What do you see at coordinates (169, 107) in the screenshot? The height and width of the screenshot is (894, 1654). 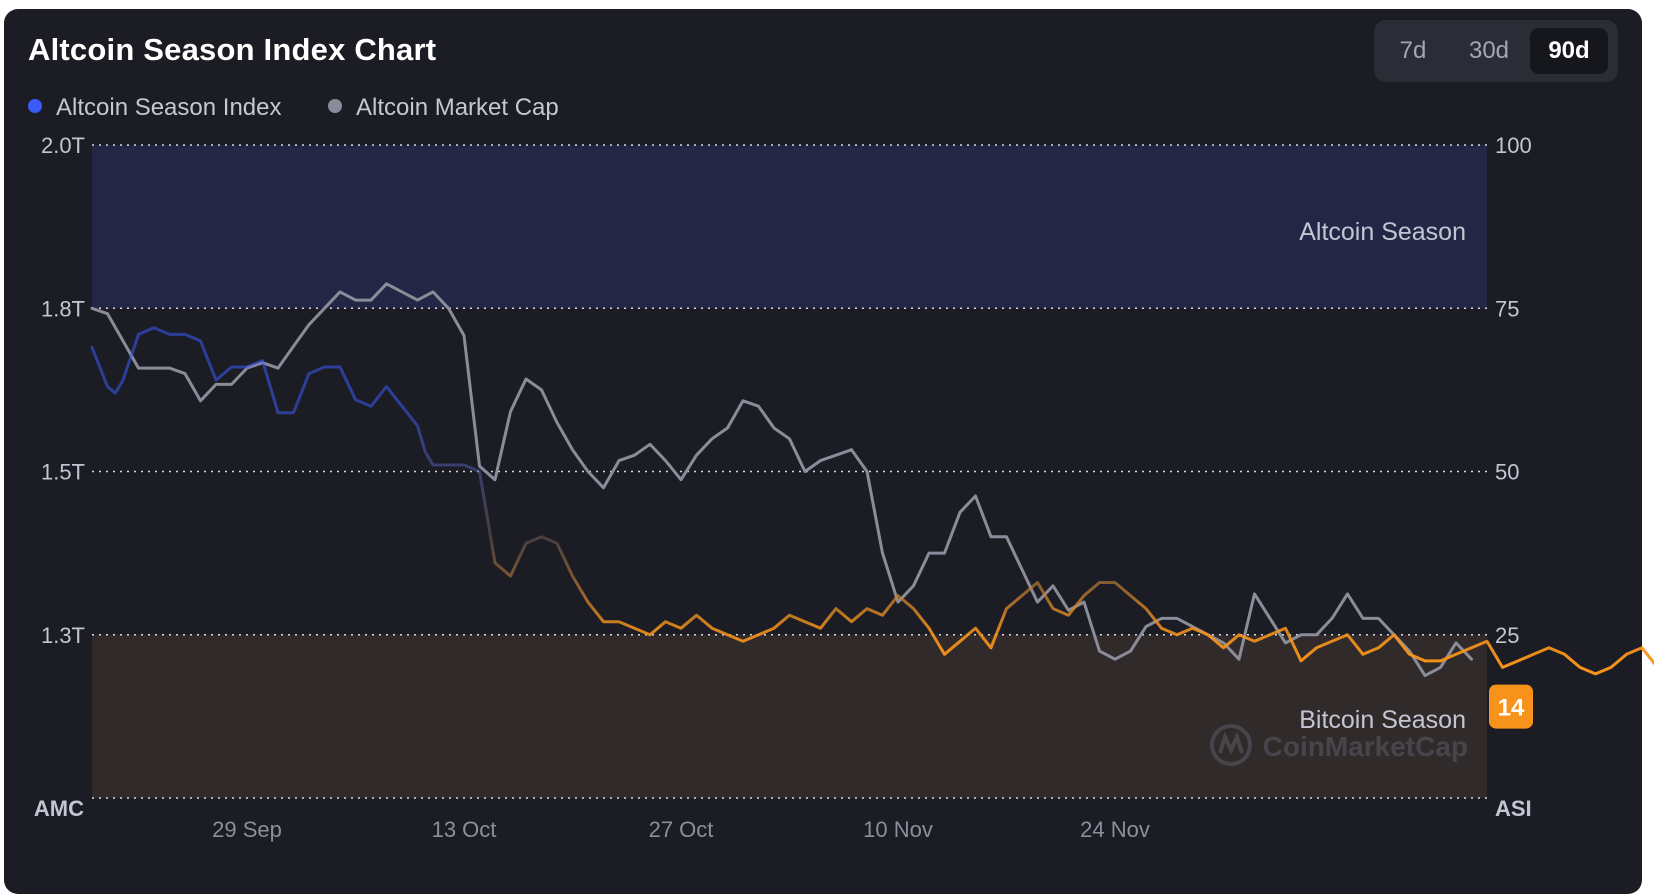 I see `legend-label: Altcoin Season Index` at bounding box center [169, 107].